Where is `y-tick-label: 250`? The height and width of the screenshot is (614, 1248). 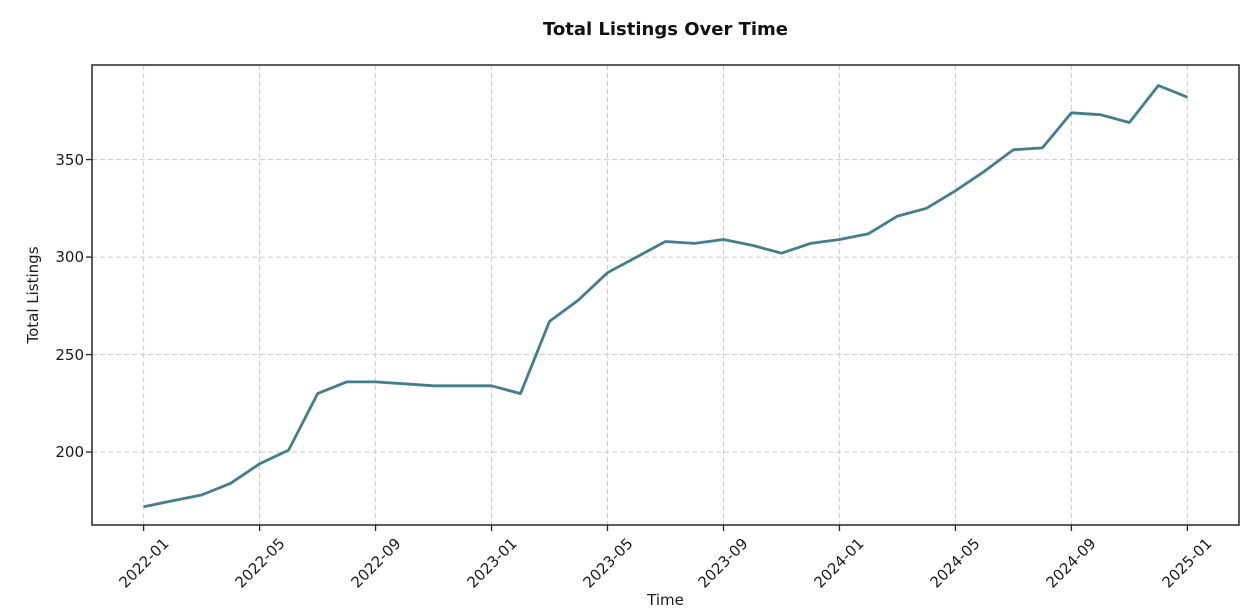
y-tick-label: 250 is located at coordinates (69, 354).